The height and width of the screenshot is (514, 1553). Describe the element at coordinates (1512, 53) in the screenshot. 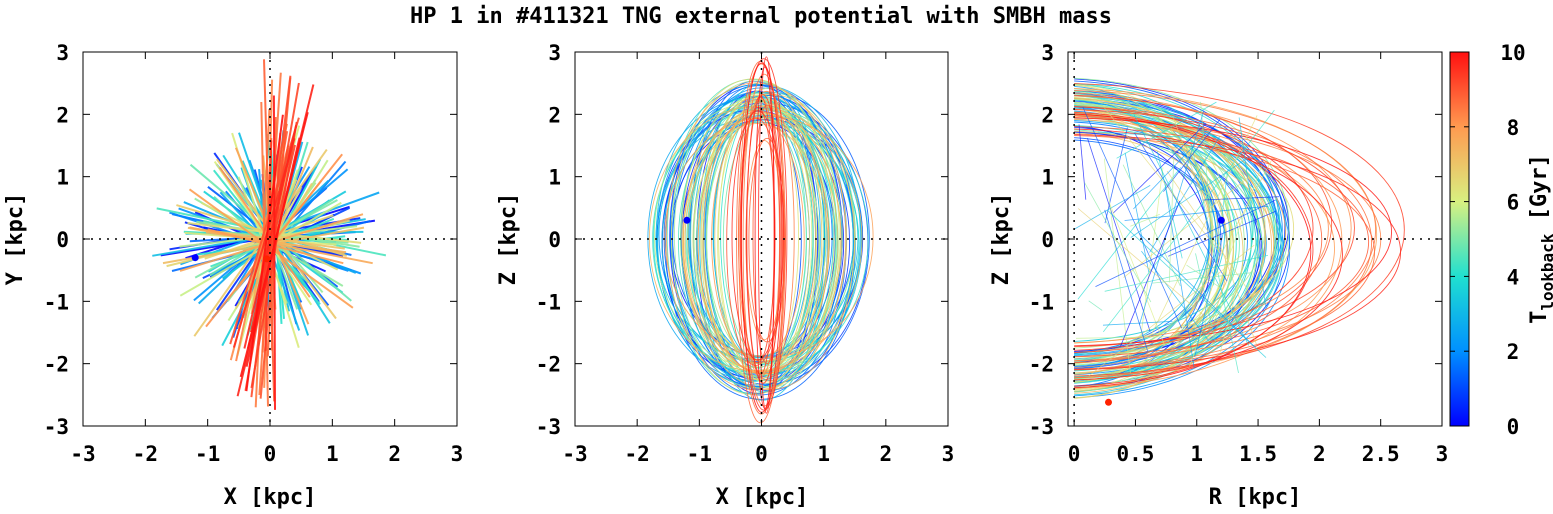

I see `colorbar-tick-label: 10` at that location.